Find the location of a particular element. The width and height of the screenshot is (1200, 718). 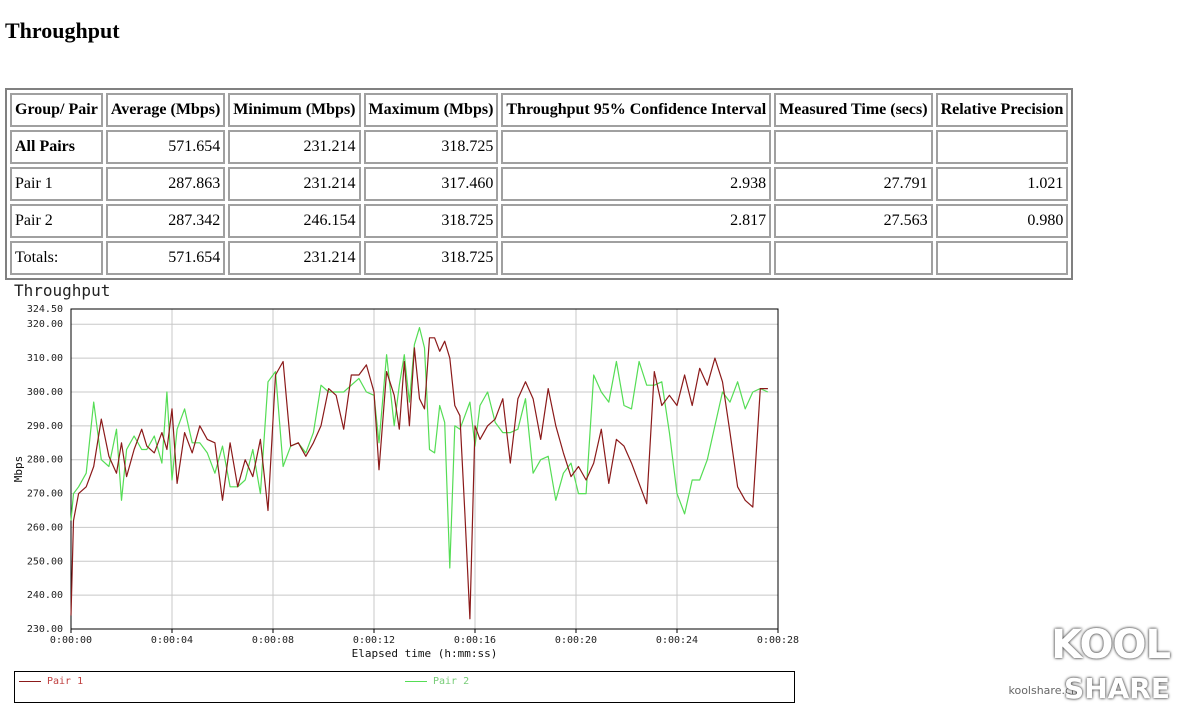

col-header-maximum: Maximum (Mbps) is located at coordinates (431, 110).